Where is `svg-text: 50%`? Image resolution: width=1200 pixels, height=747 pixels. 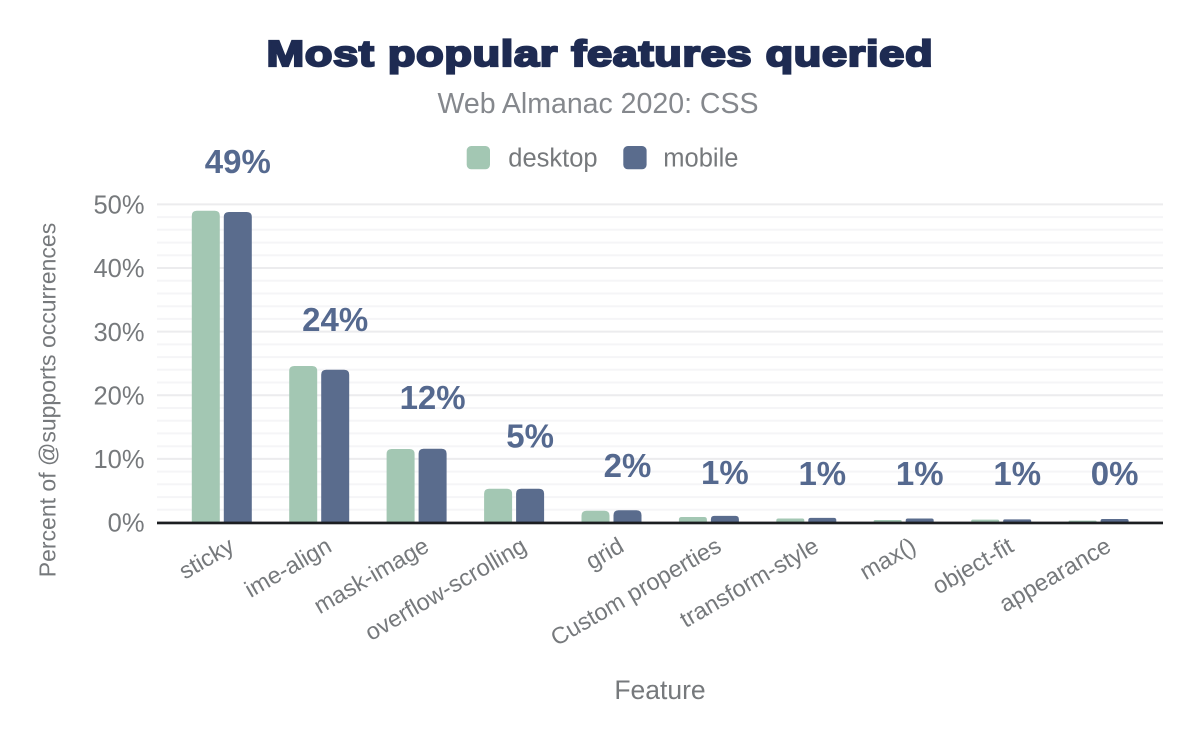 svg-text: 50% is located at coordinates (118, 206).